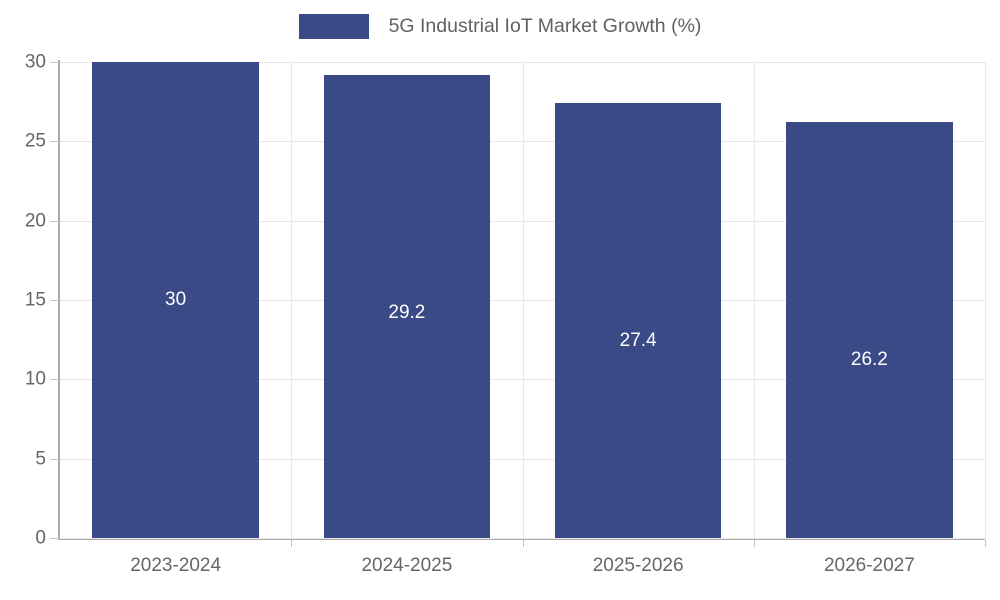 The width and height of the screenshot is (1000, 600). What do you see at coordinates (35, 300) in the screenshot?
I see `y-axis-tick-label: 15` at bounding box center [35, 300].